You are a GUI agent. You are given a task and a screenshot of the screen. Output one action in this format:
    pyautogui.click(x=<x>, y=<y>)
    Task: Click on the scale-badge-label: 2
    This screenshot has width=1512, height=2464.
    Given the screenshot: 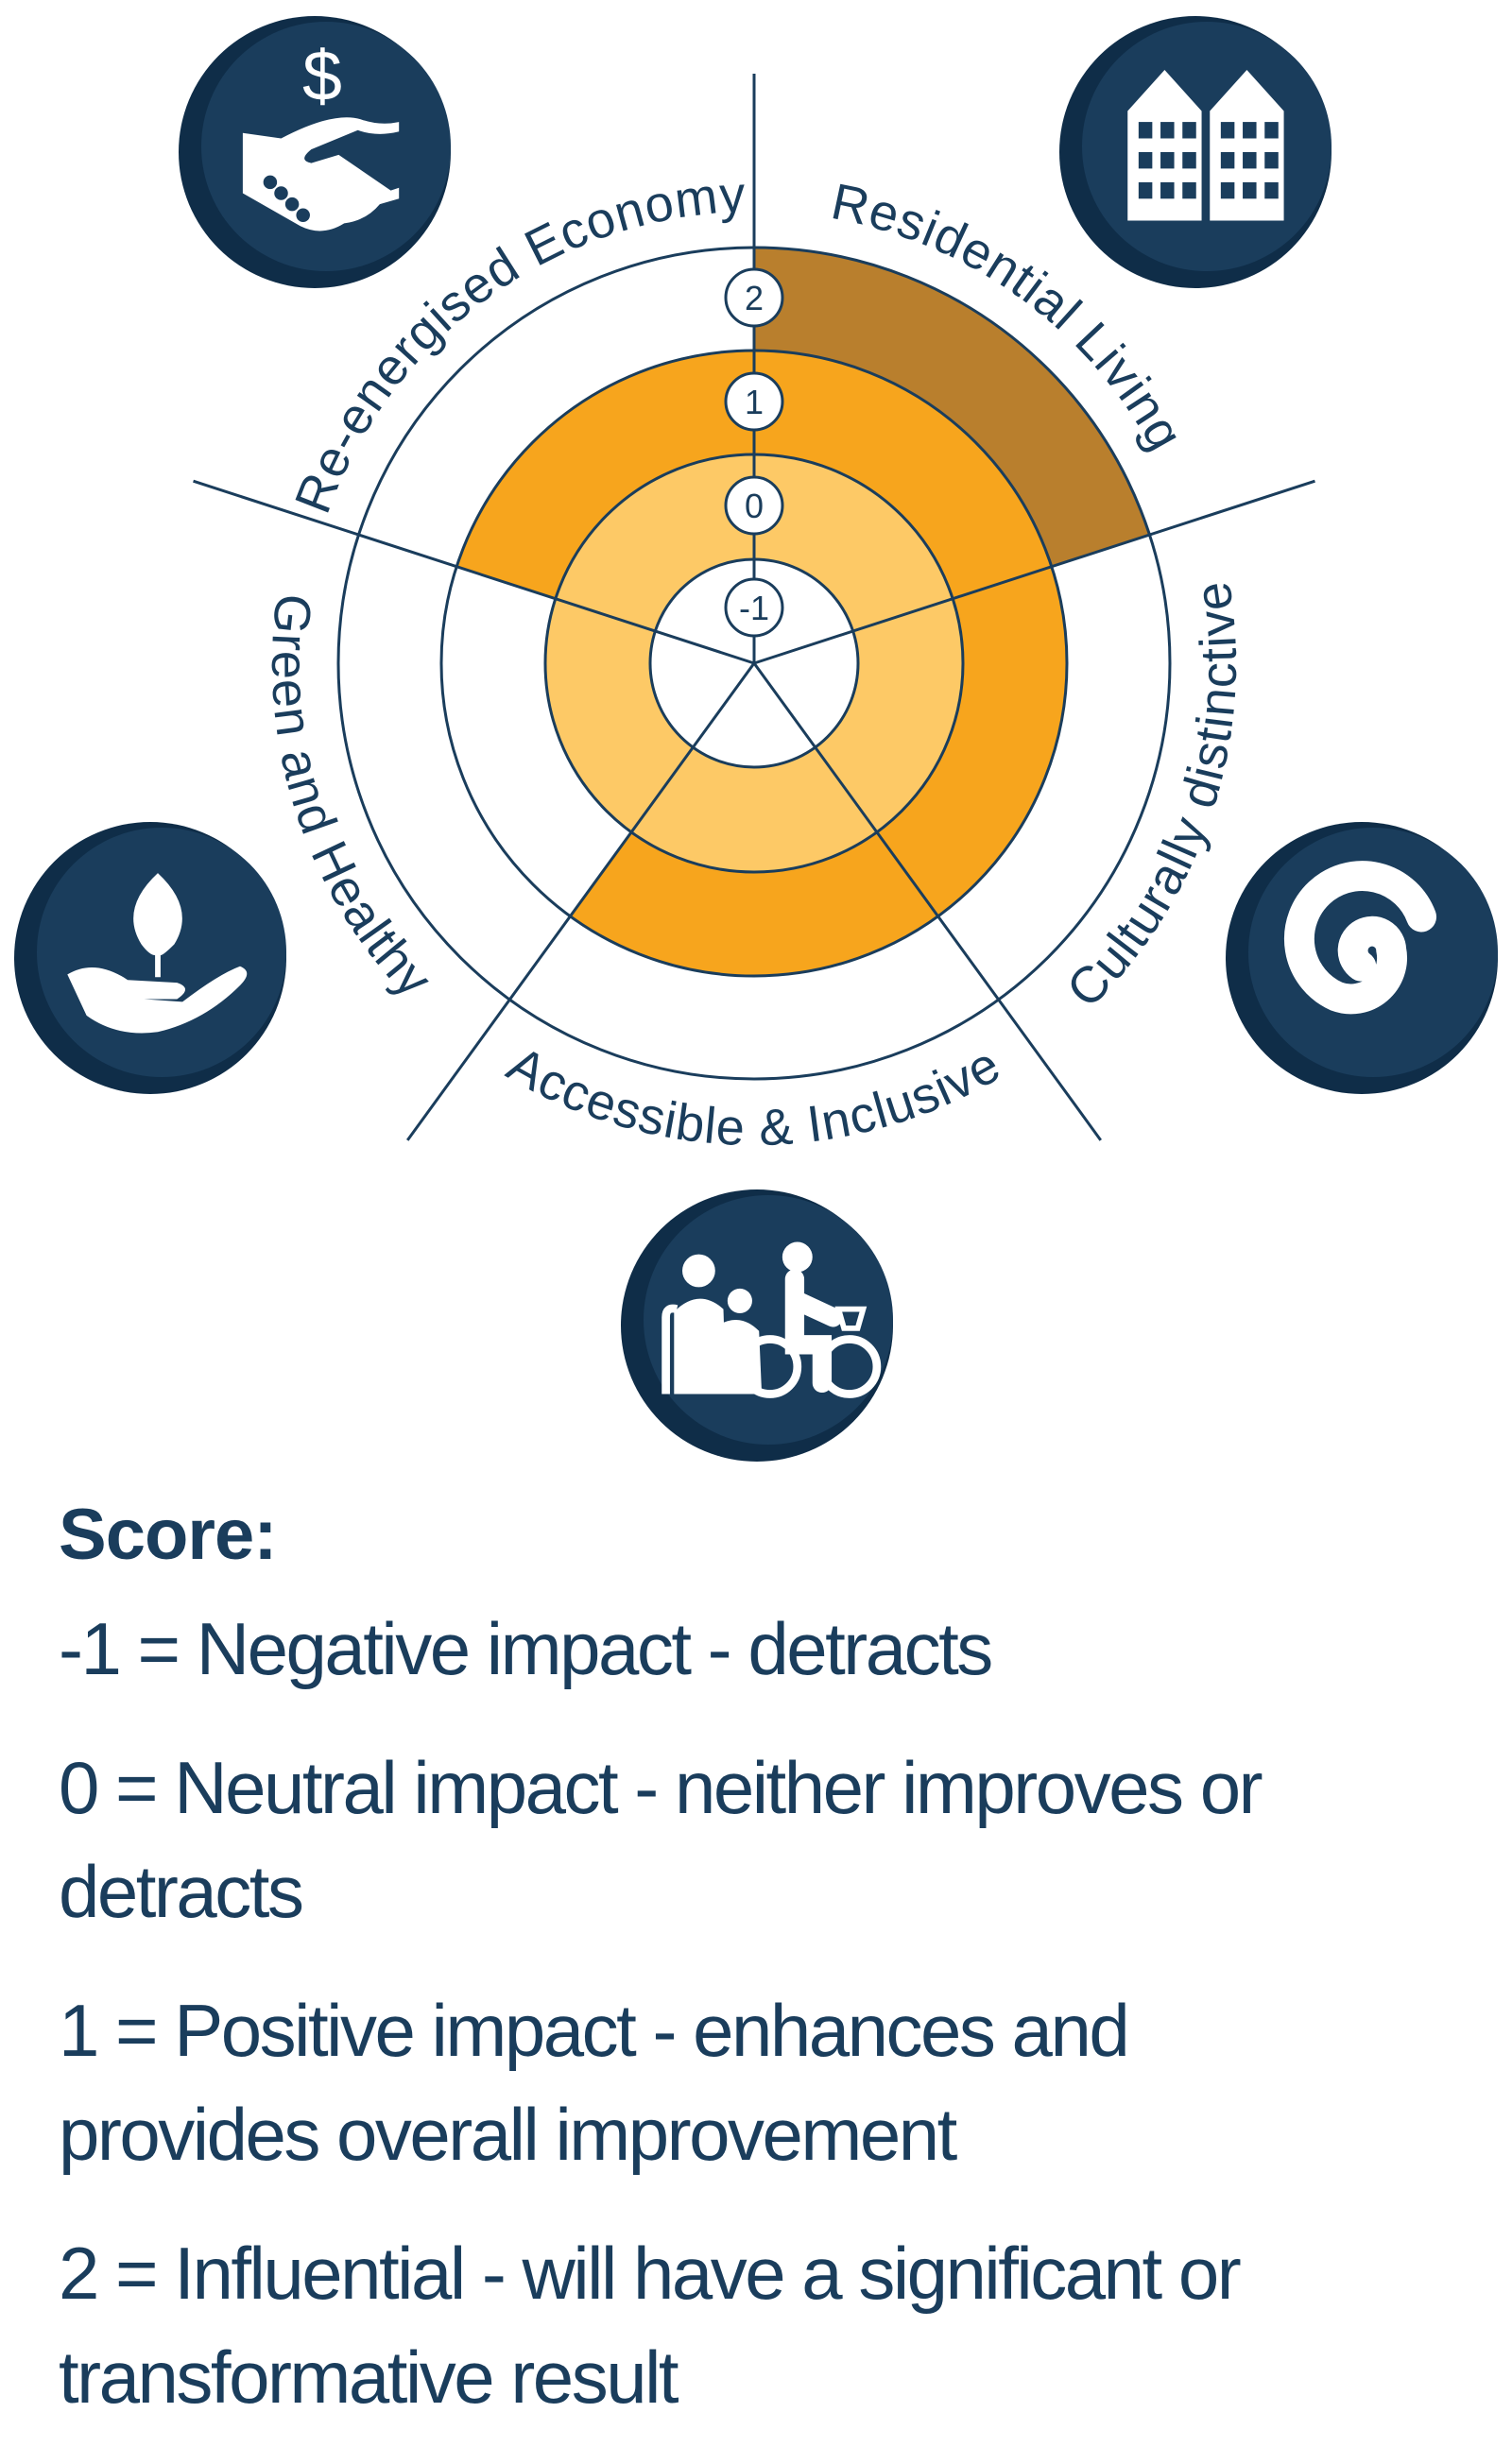 What is the action you would take?
    pyautogui.click(x=754, y=298)
    